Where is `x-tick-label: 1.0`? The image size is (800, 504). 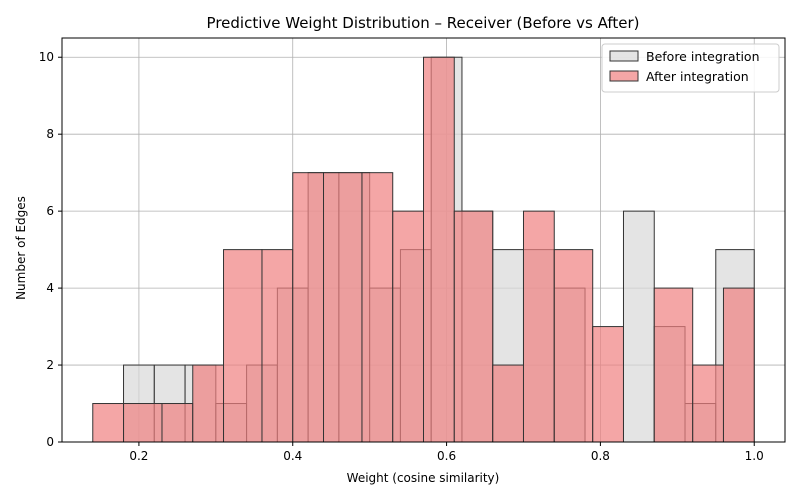
x-tick-label: 1.0 is located at coordinates (754, 456).